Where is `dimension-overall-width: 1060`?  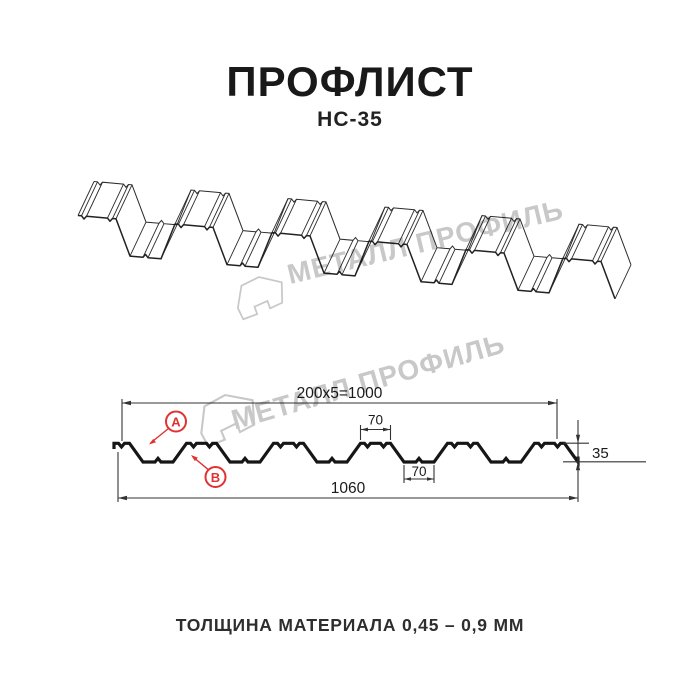 dimension-overall-width: 1060 is located at coordinates (348, 488).